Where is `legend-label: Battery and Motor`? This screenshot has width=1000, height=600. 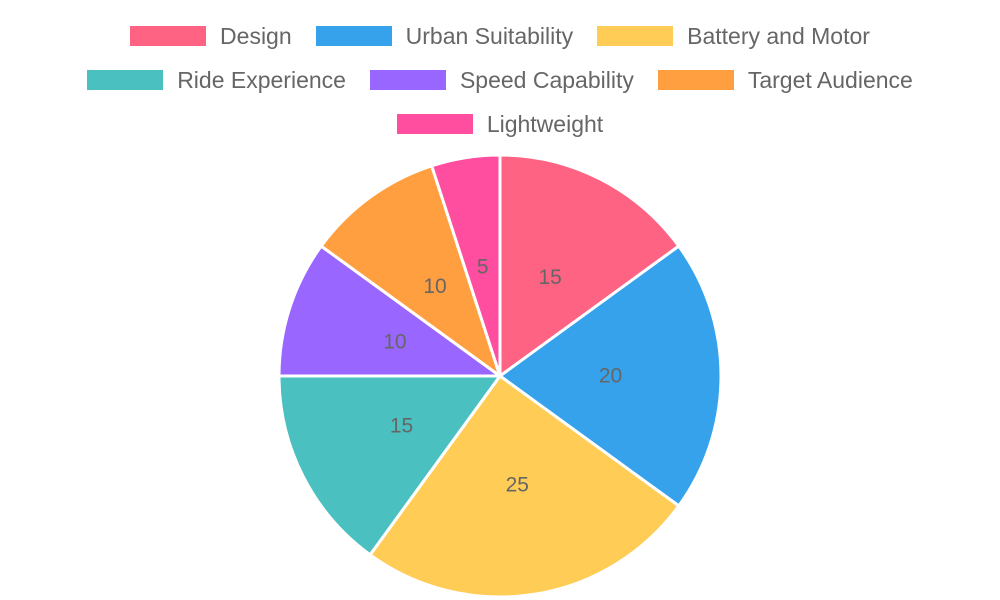
legend-label: Battery and Motor is located at coordinates (778, 35).